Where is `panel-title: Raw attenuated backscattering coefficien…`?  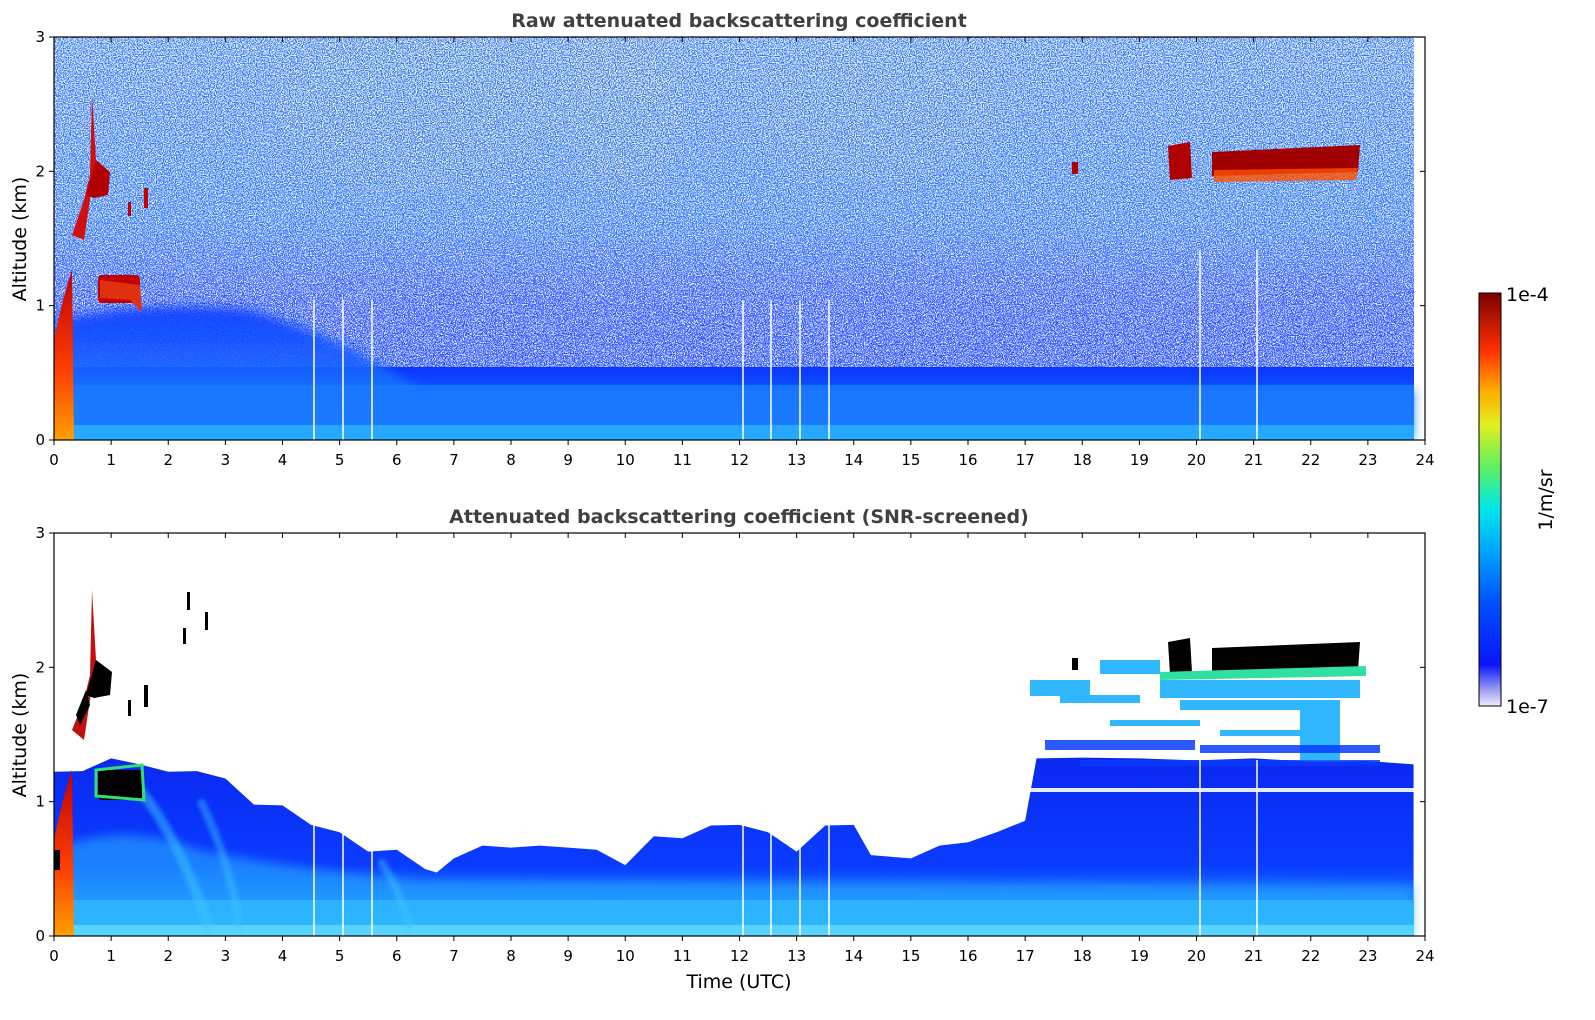 panel-title: Raw attenuated backscattering coefficien… is located at coordinates (739, 21).